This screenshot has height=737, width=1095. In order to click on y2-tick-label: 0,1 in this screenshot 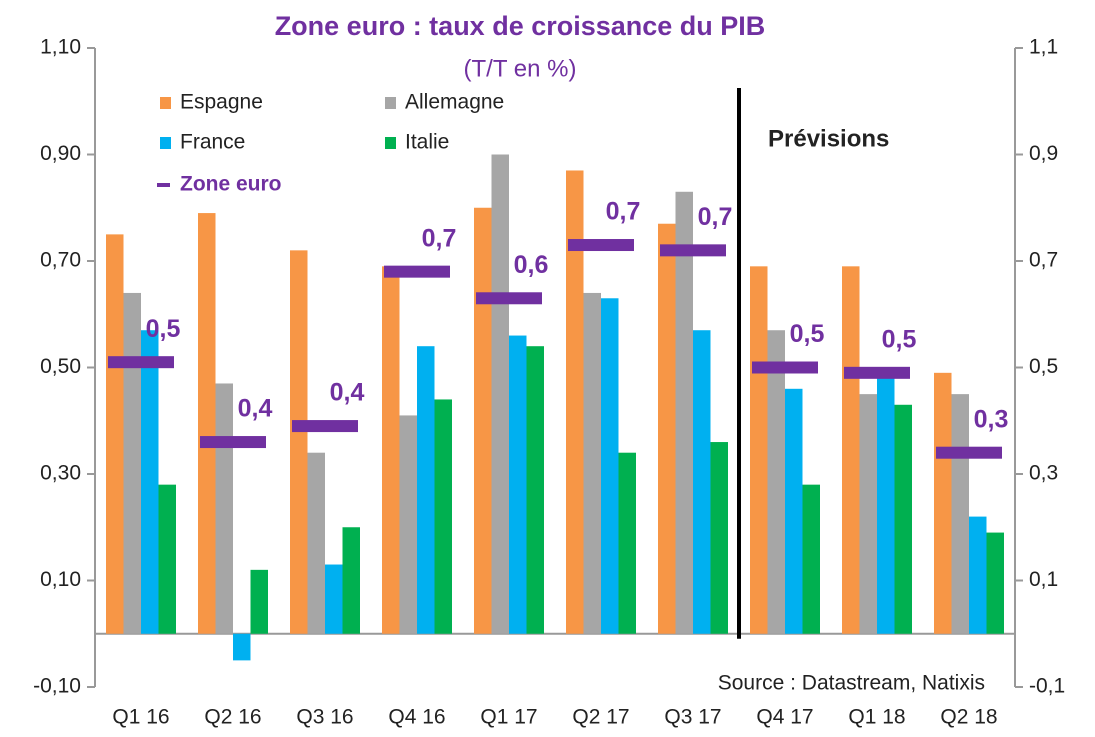, I will do `click(1043, 579)`.